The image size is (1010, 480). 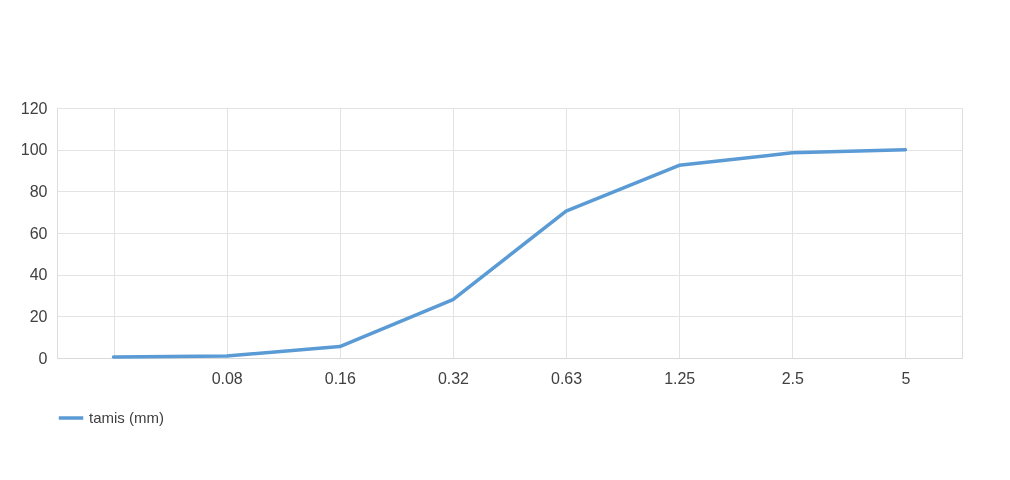 What do you see at coordinates (34, 108) in the screenshot?
I see `y-tick-label: 120` at bounding box center [34, 108].